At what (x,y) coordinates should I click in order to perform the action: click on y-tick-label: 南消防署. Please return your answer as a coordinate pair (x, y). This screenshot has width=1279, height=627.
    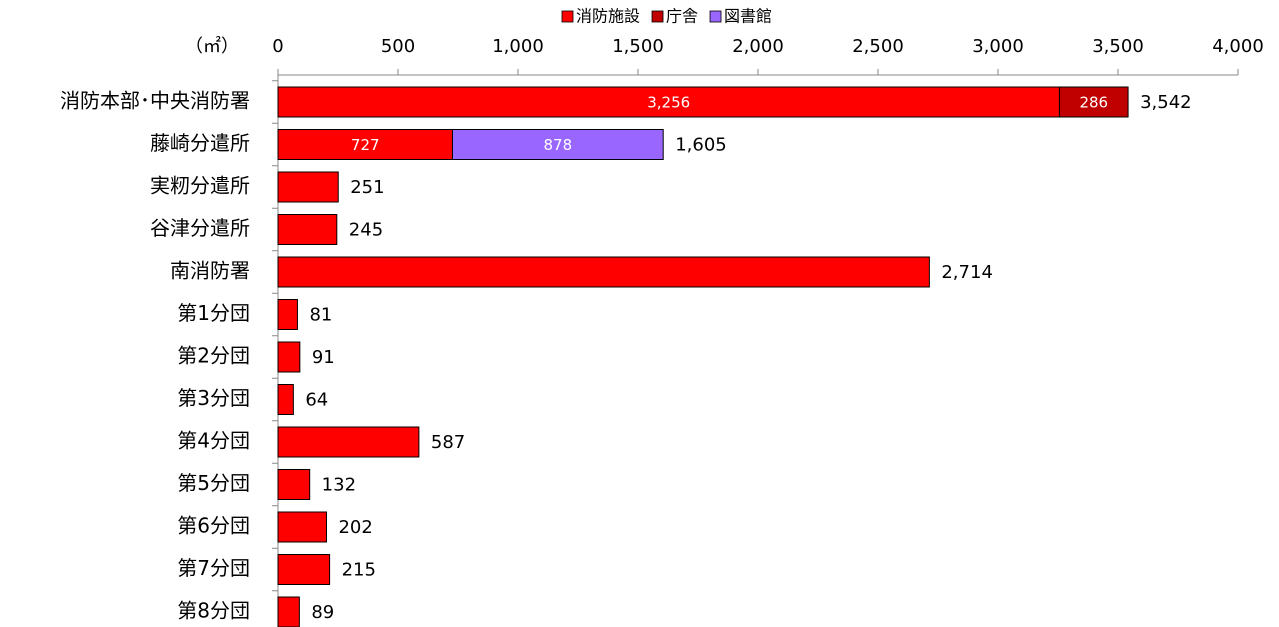
    Looking at the image, I should click on (210, 271).